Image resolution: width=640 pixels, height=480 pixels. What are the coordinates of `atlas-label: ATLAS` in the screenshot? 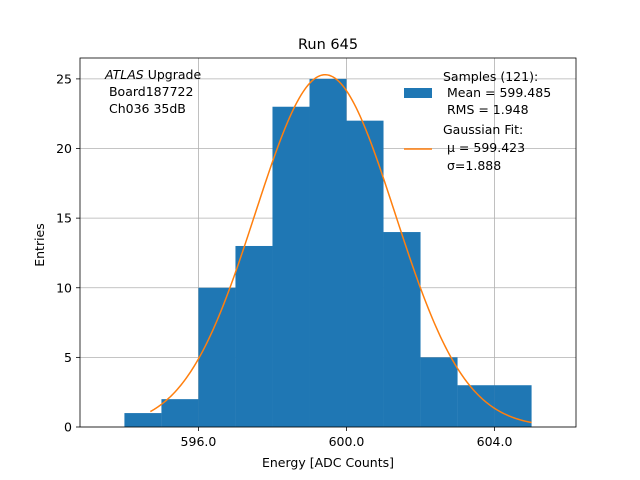 It's located at (124, 74).